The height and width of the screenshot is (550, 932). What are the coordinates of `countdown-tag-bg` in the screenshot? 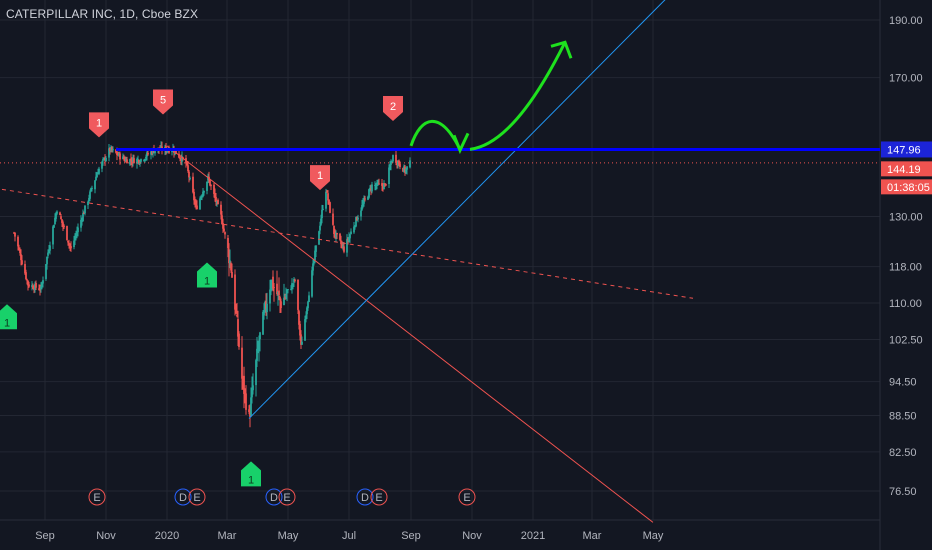 It's located at (906, 187).